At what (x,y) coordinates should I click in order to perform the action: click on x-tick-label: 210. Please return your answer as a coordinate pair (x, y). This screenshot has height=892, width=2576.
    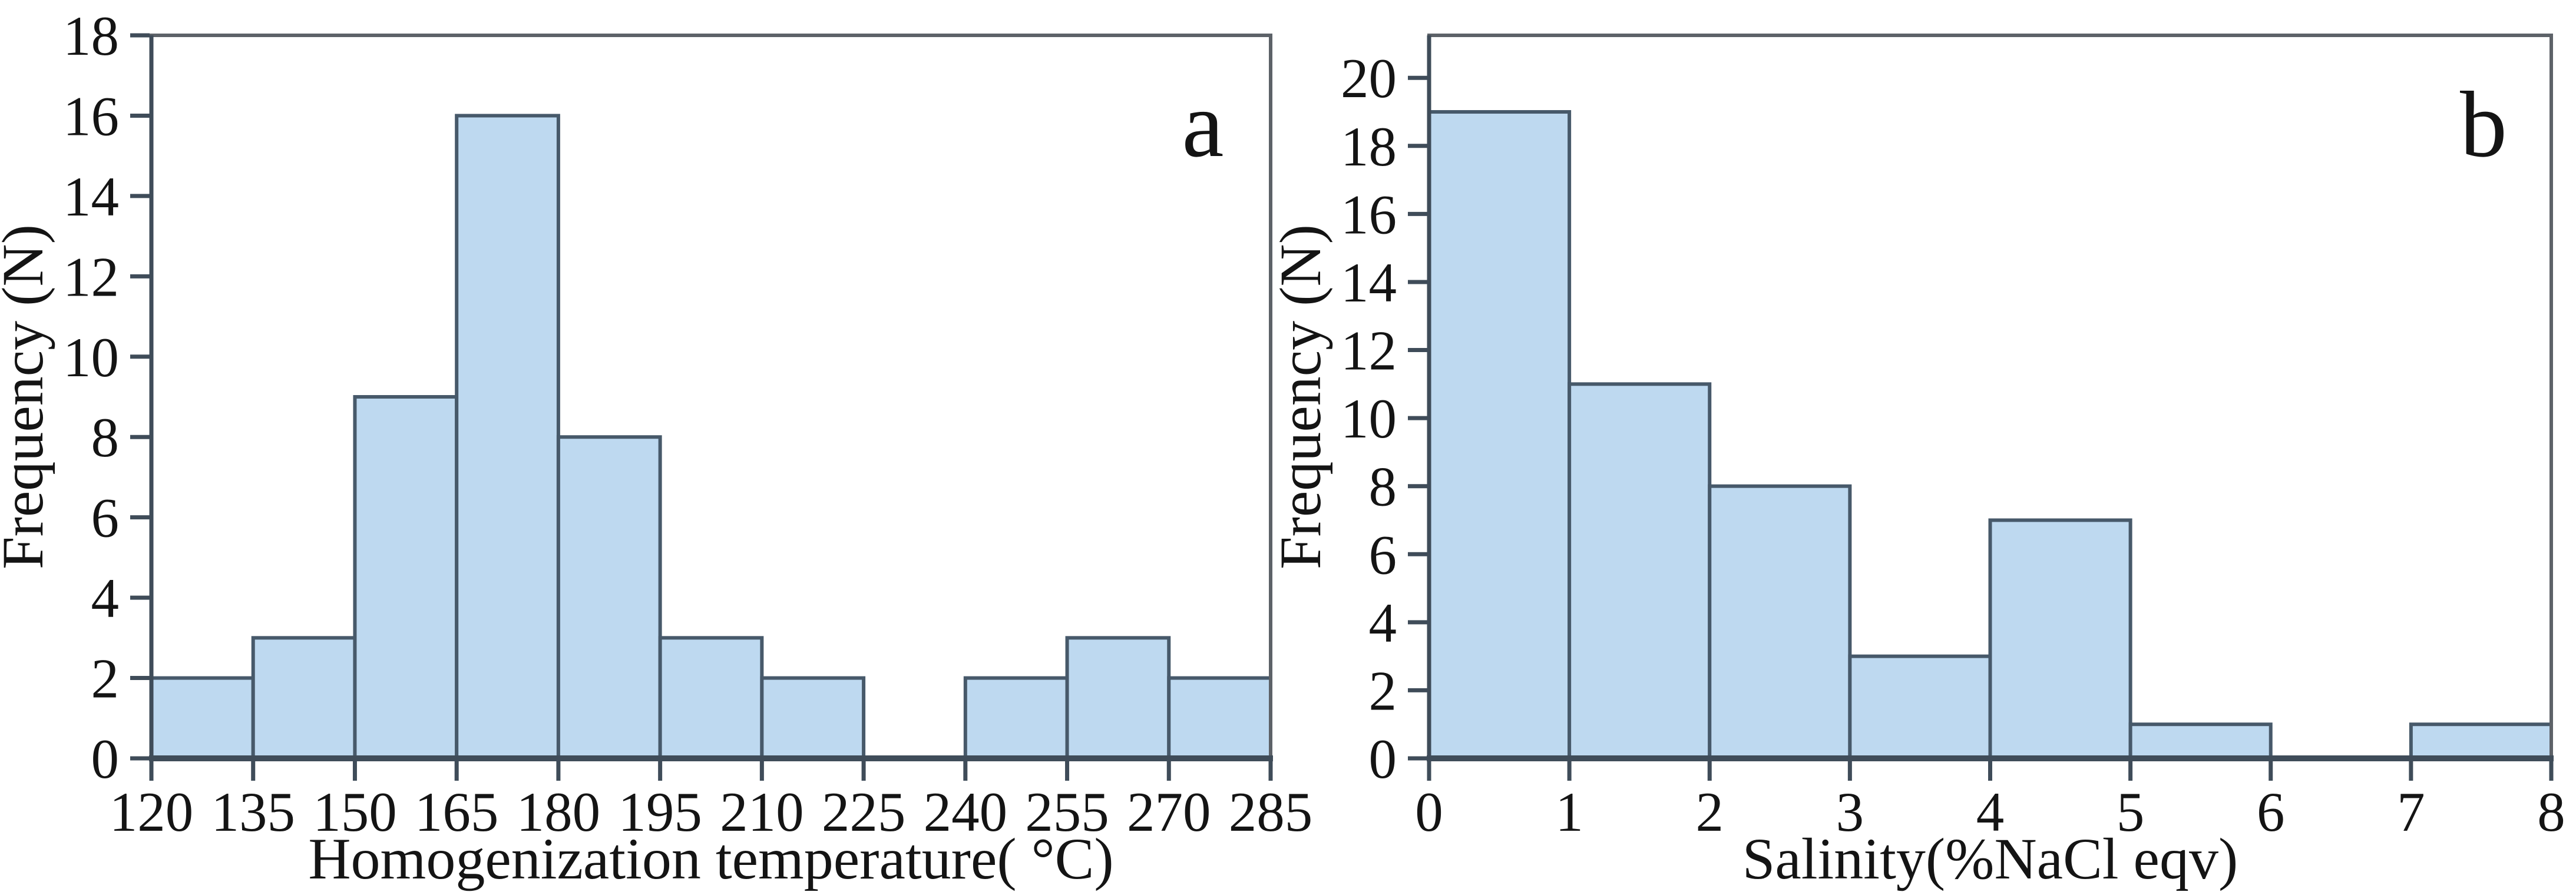
    Looking at the image, I should click on (762, 812).